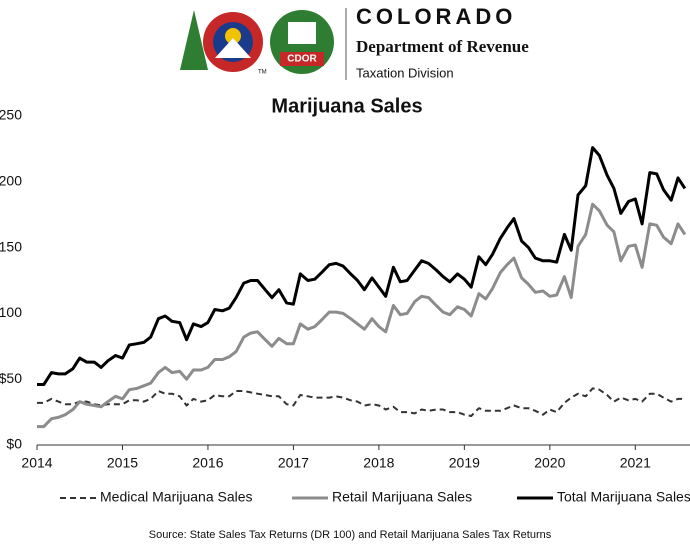  What do you see at coordinates (442, 46) in the screenshot?
I see `department: Department of Revenue` at bounding box center [442, 46].